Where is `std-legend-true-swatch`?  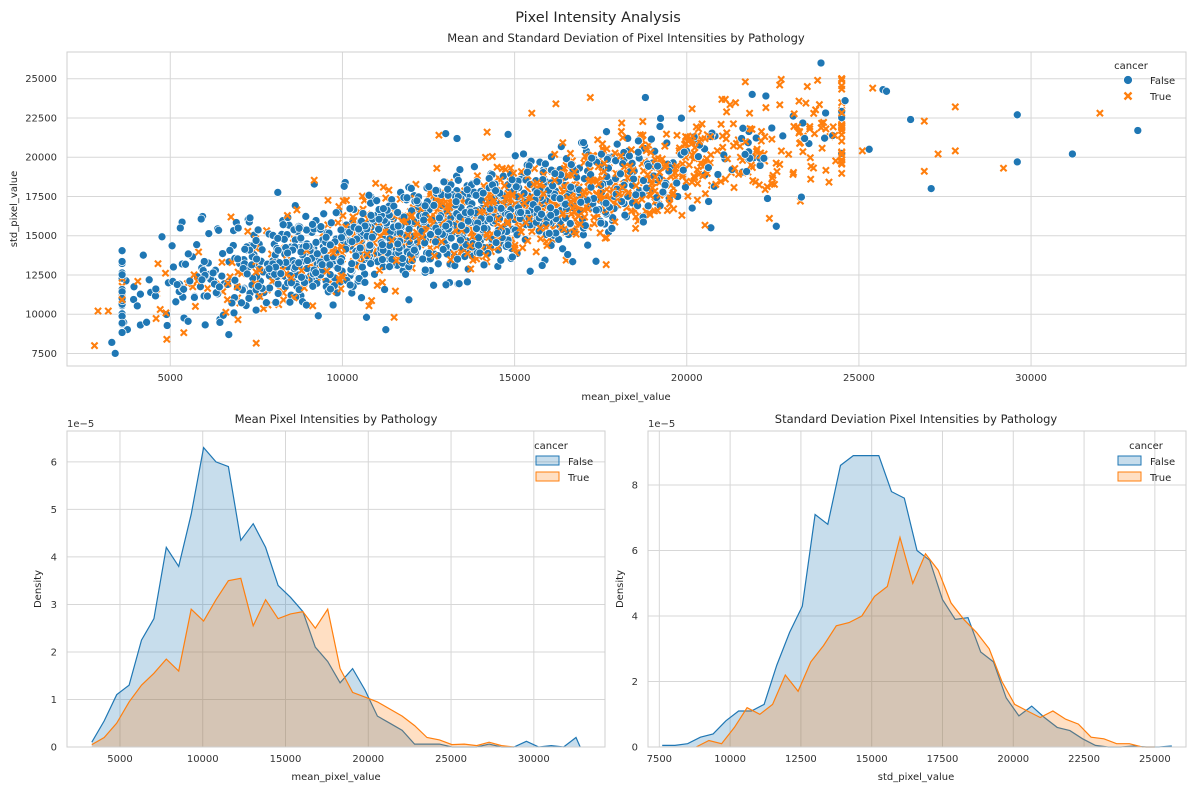
std-legend-true-swatch is located at coordinates (1129, 476).